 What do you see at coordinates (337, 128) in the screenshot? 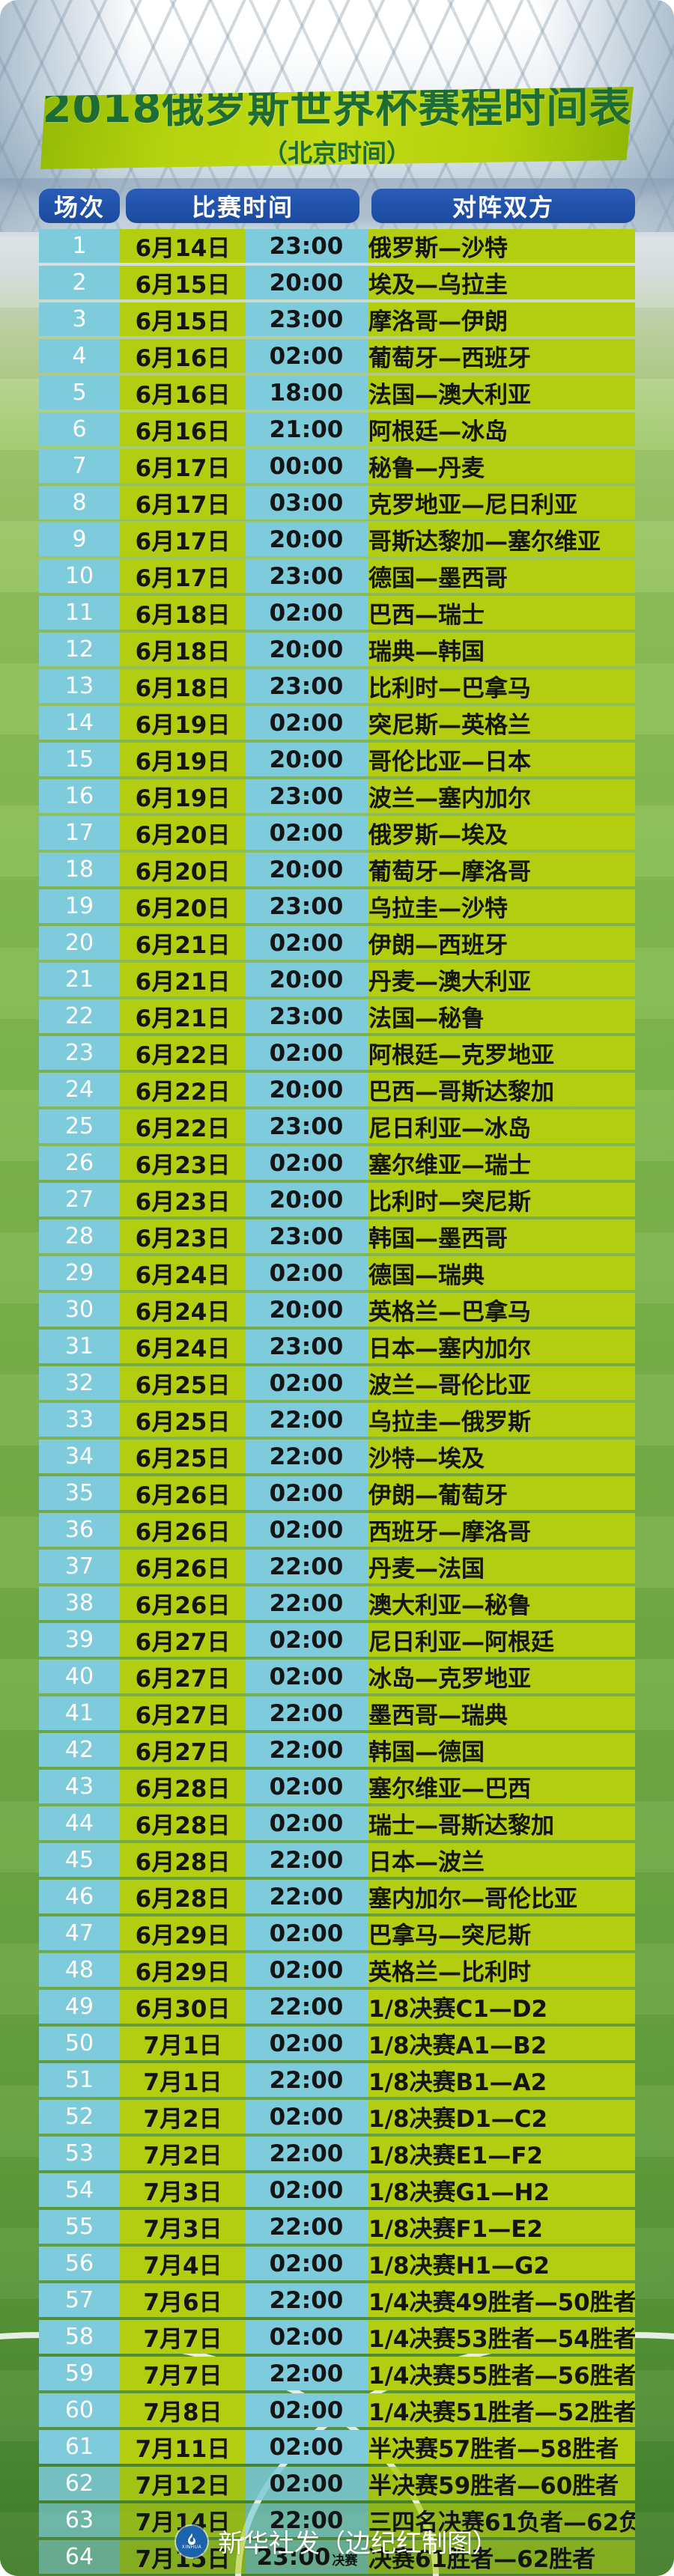
I see `title-banner: 2018俄罗斯世界杯赛程时间表 （北京时间）` at bounding box center [337, 128].